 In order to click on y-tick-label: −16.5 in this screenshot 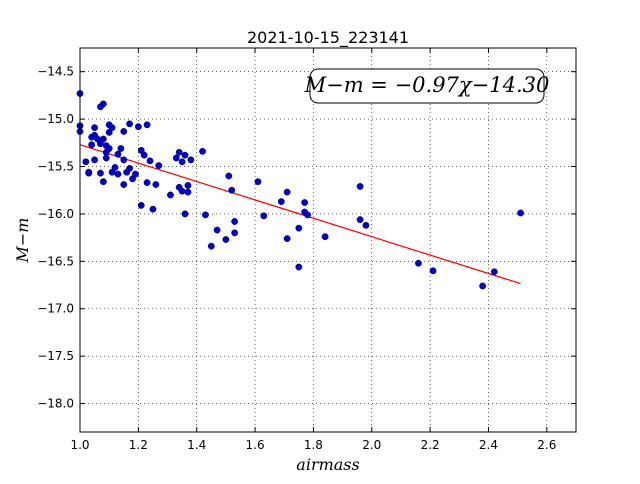, I will do `click(55, 261)`.